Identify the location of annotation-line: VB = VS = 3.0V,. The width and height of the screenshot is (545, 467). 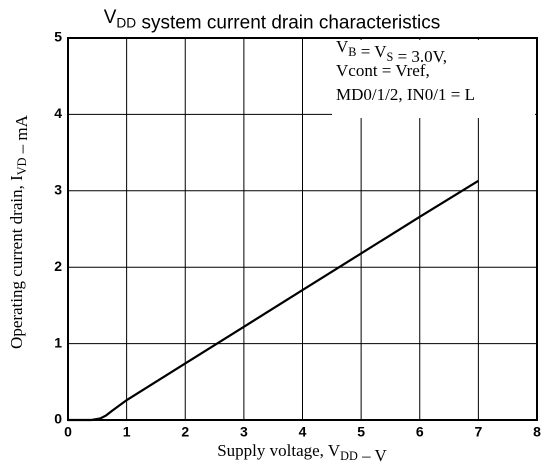
(391, 51).